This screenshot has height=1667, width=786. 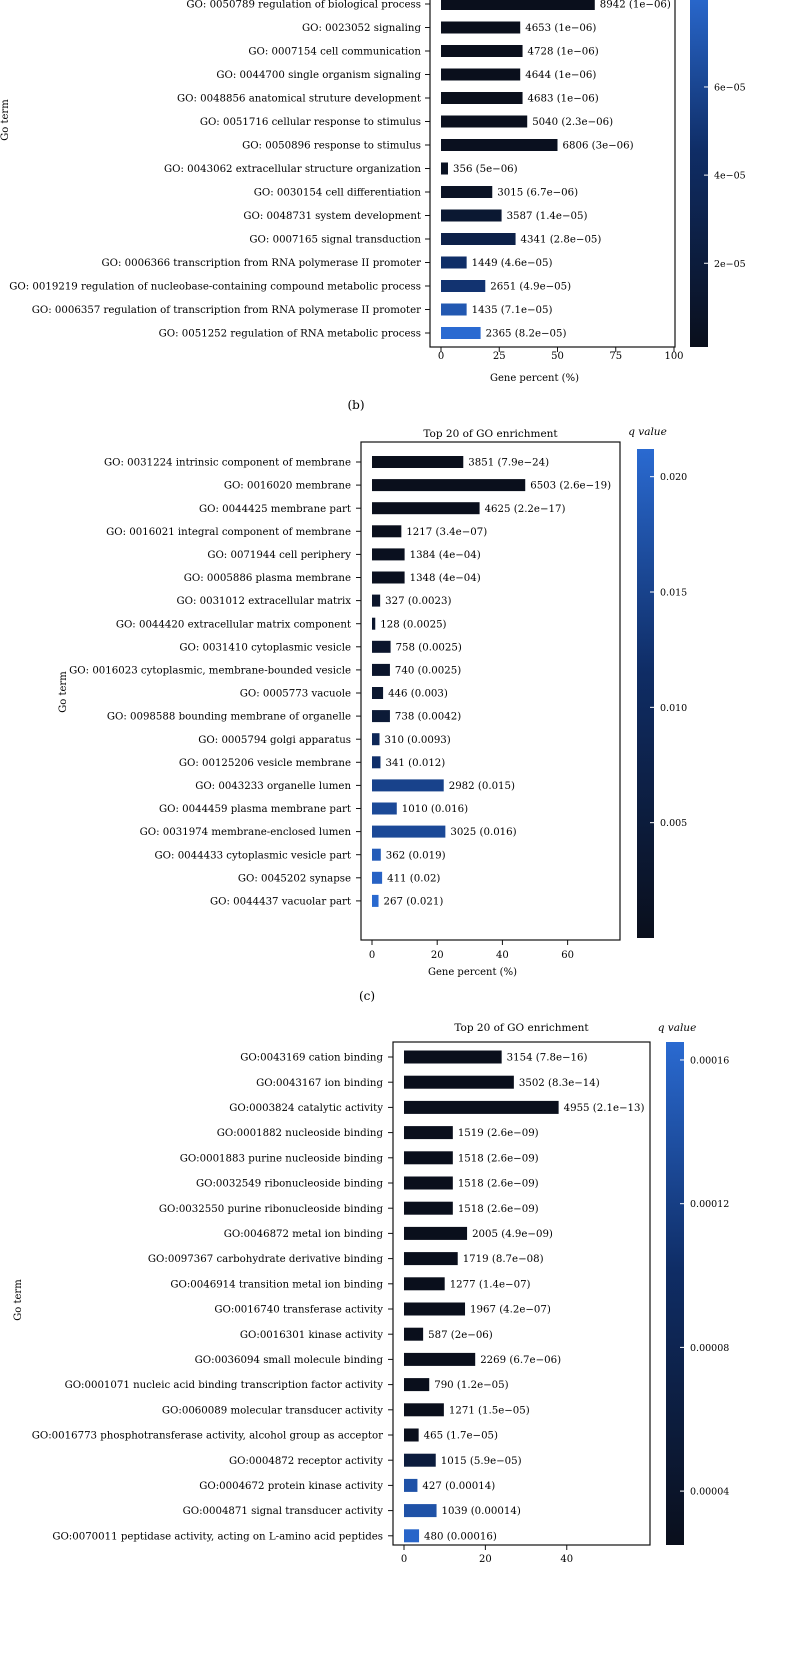 I want to click on category-label: GO:0043167 ion binding, so click(x=319, y=1083).